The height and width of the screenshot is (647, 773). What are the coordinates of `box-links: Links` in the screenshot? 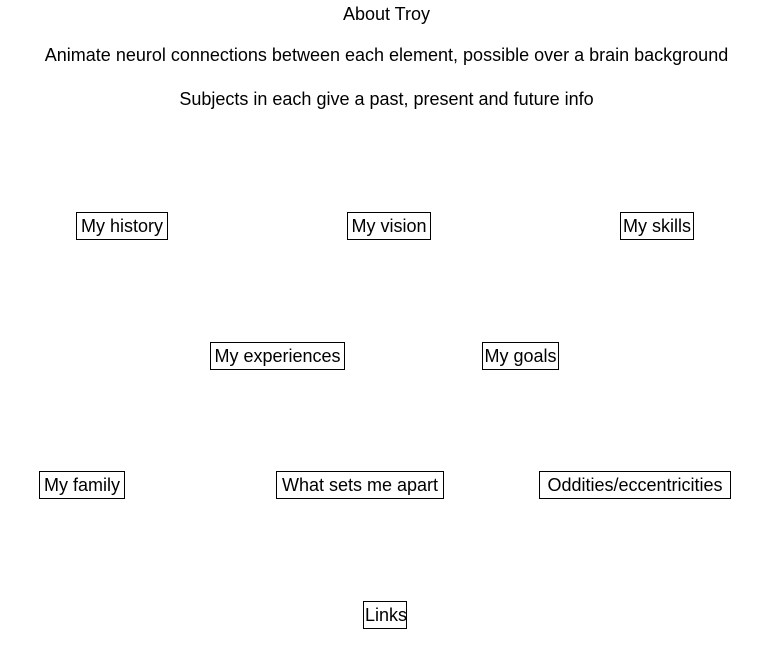 It's located at (385, 615).